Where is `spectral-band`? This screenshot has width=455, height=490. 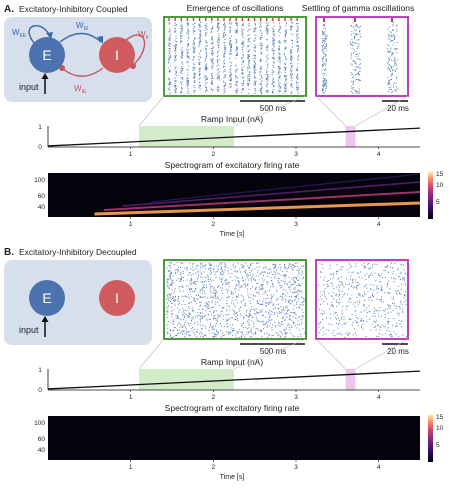
spectral-band is located at coordinates (271, 194).